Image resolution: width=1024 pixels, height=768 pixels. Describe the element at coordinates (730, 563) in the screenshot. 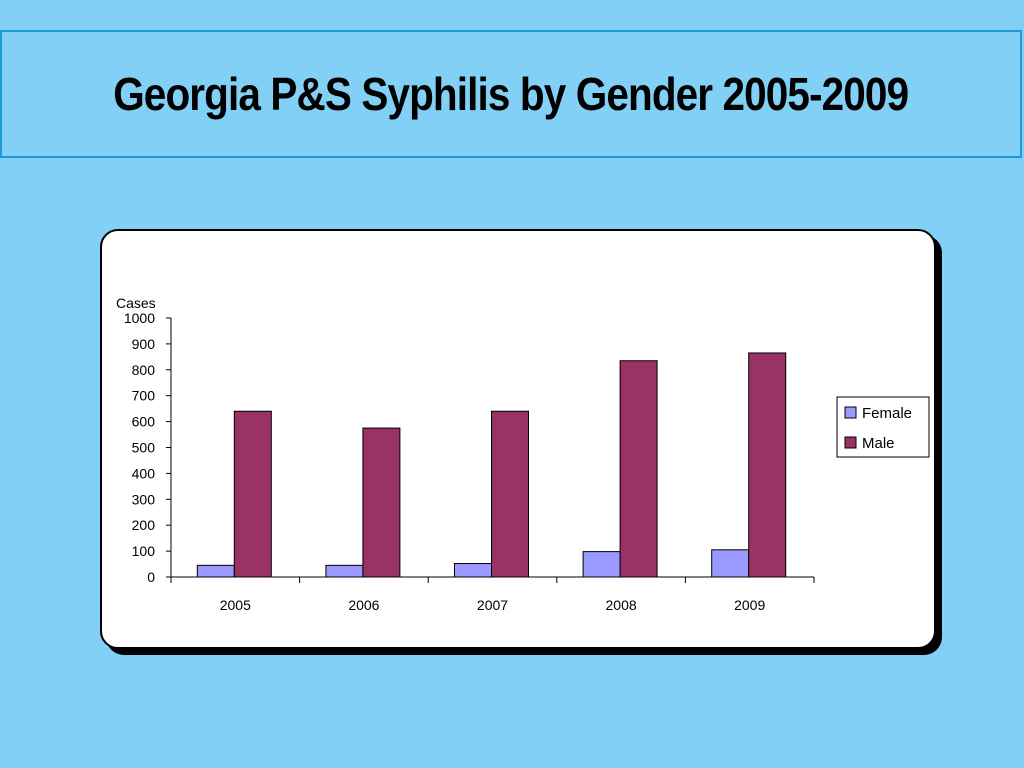

I see `bar-female-2009` at that location.